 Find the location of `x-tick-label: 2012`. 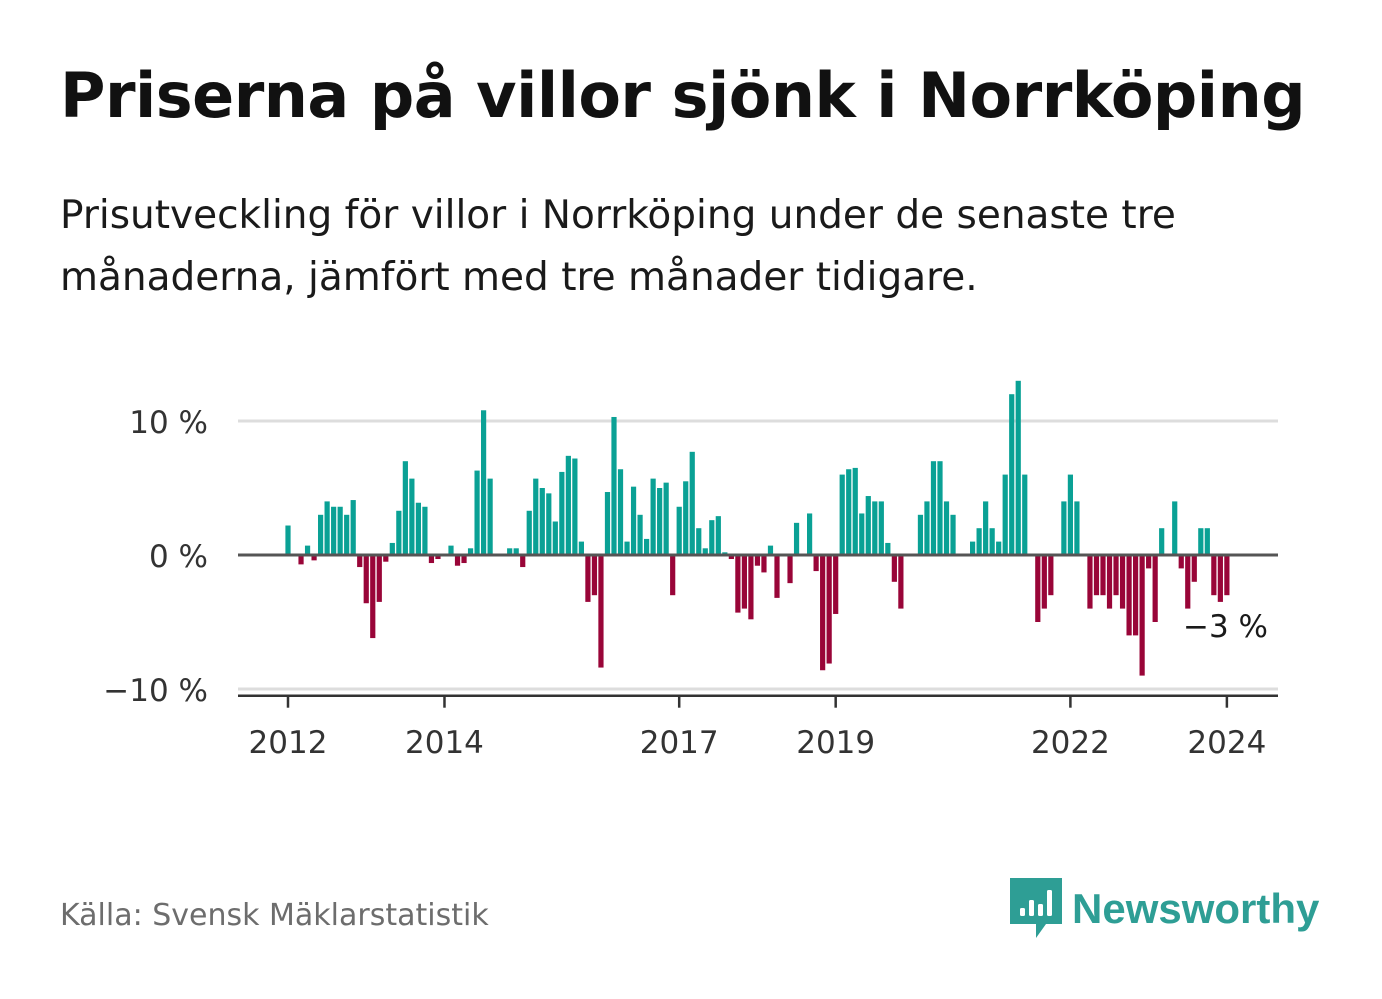

x-tick-label: 2012 is located at coordinates (288, 743).